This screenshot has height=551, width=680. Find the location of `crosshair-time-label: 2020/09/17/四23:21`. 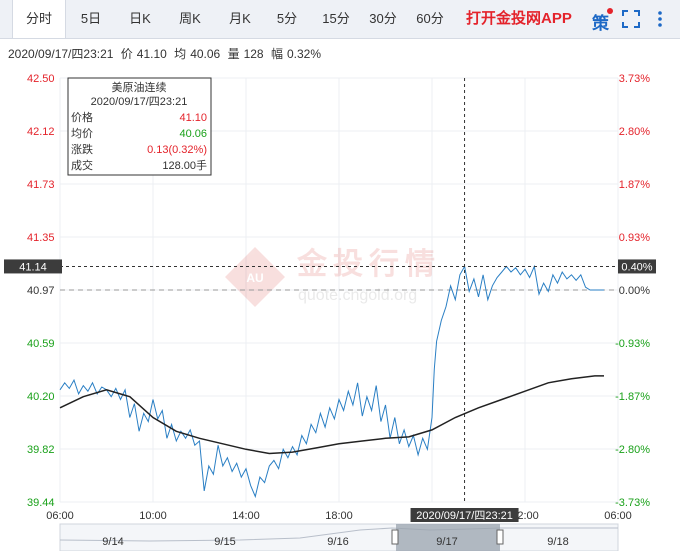

crosshair-time-label: 2020/09/17/四23:21 is located at coordinates (464, 516).